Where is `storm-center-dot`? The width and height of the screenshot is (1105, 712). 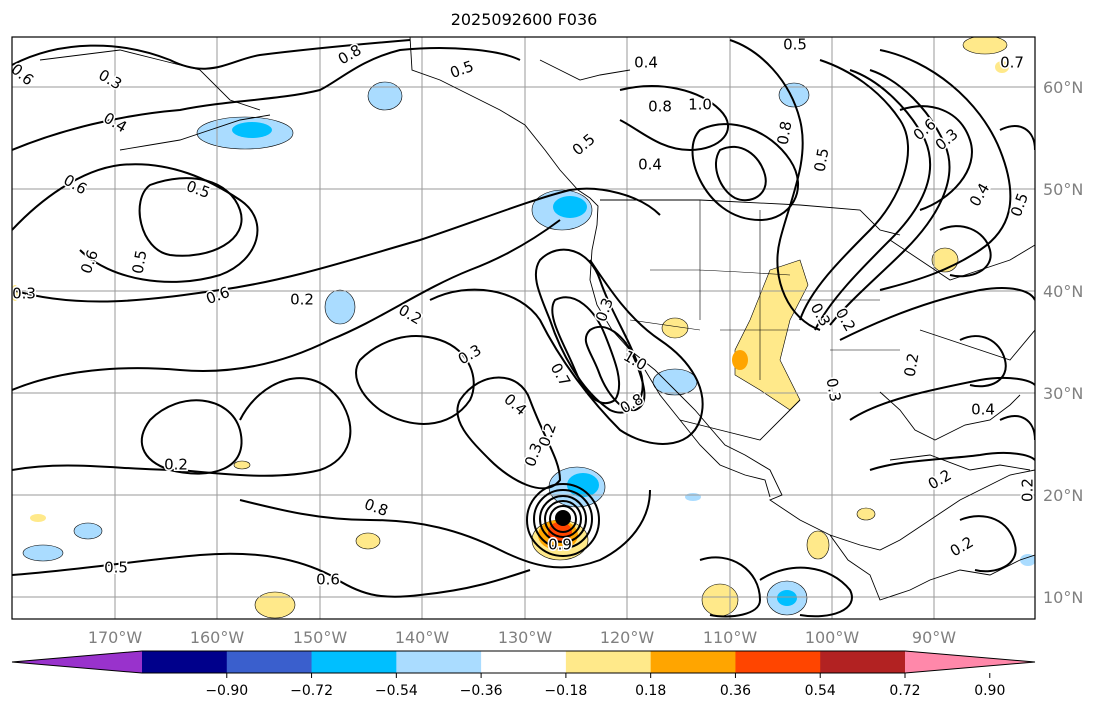
storm-center-dot is located at coordinates (563, 518).